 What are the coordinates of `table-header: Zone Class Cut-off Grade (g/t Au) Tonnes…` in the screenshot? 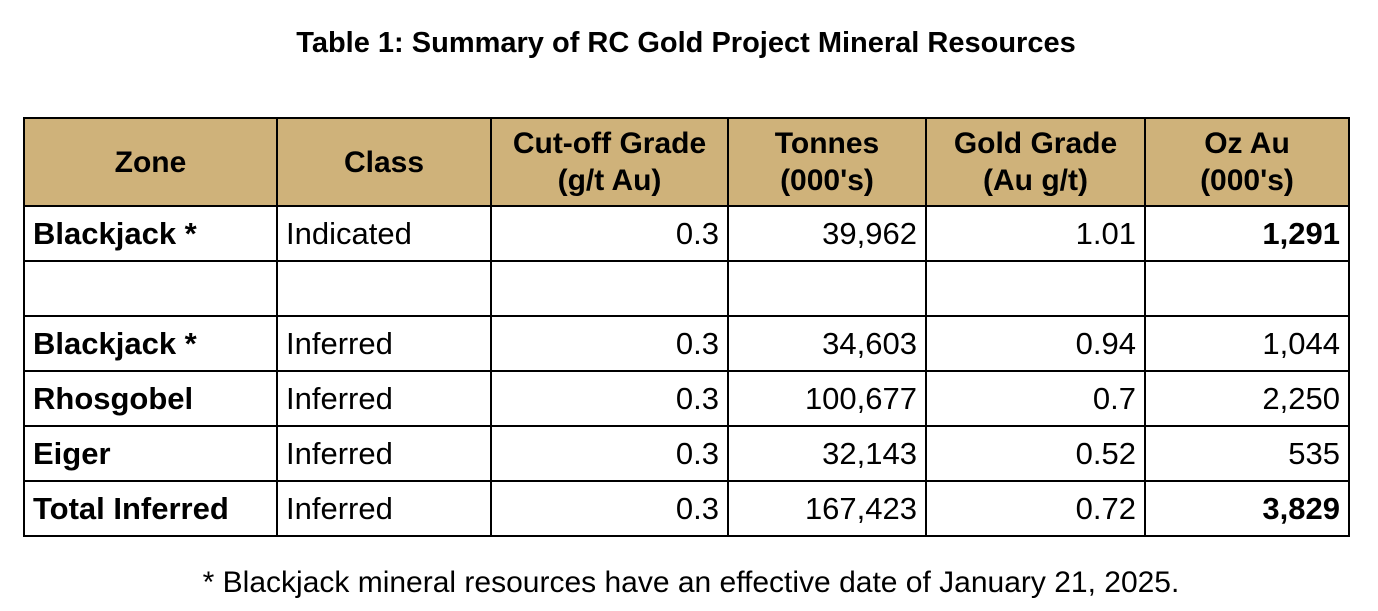 It's located at (686, 162).